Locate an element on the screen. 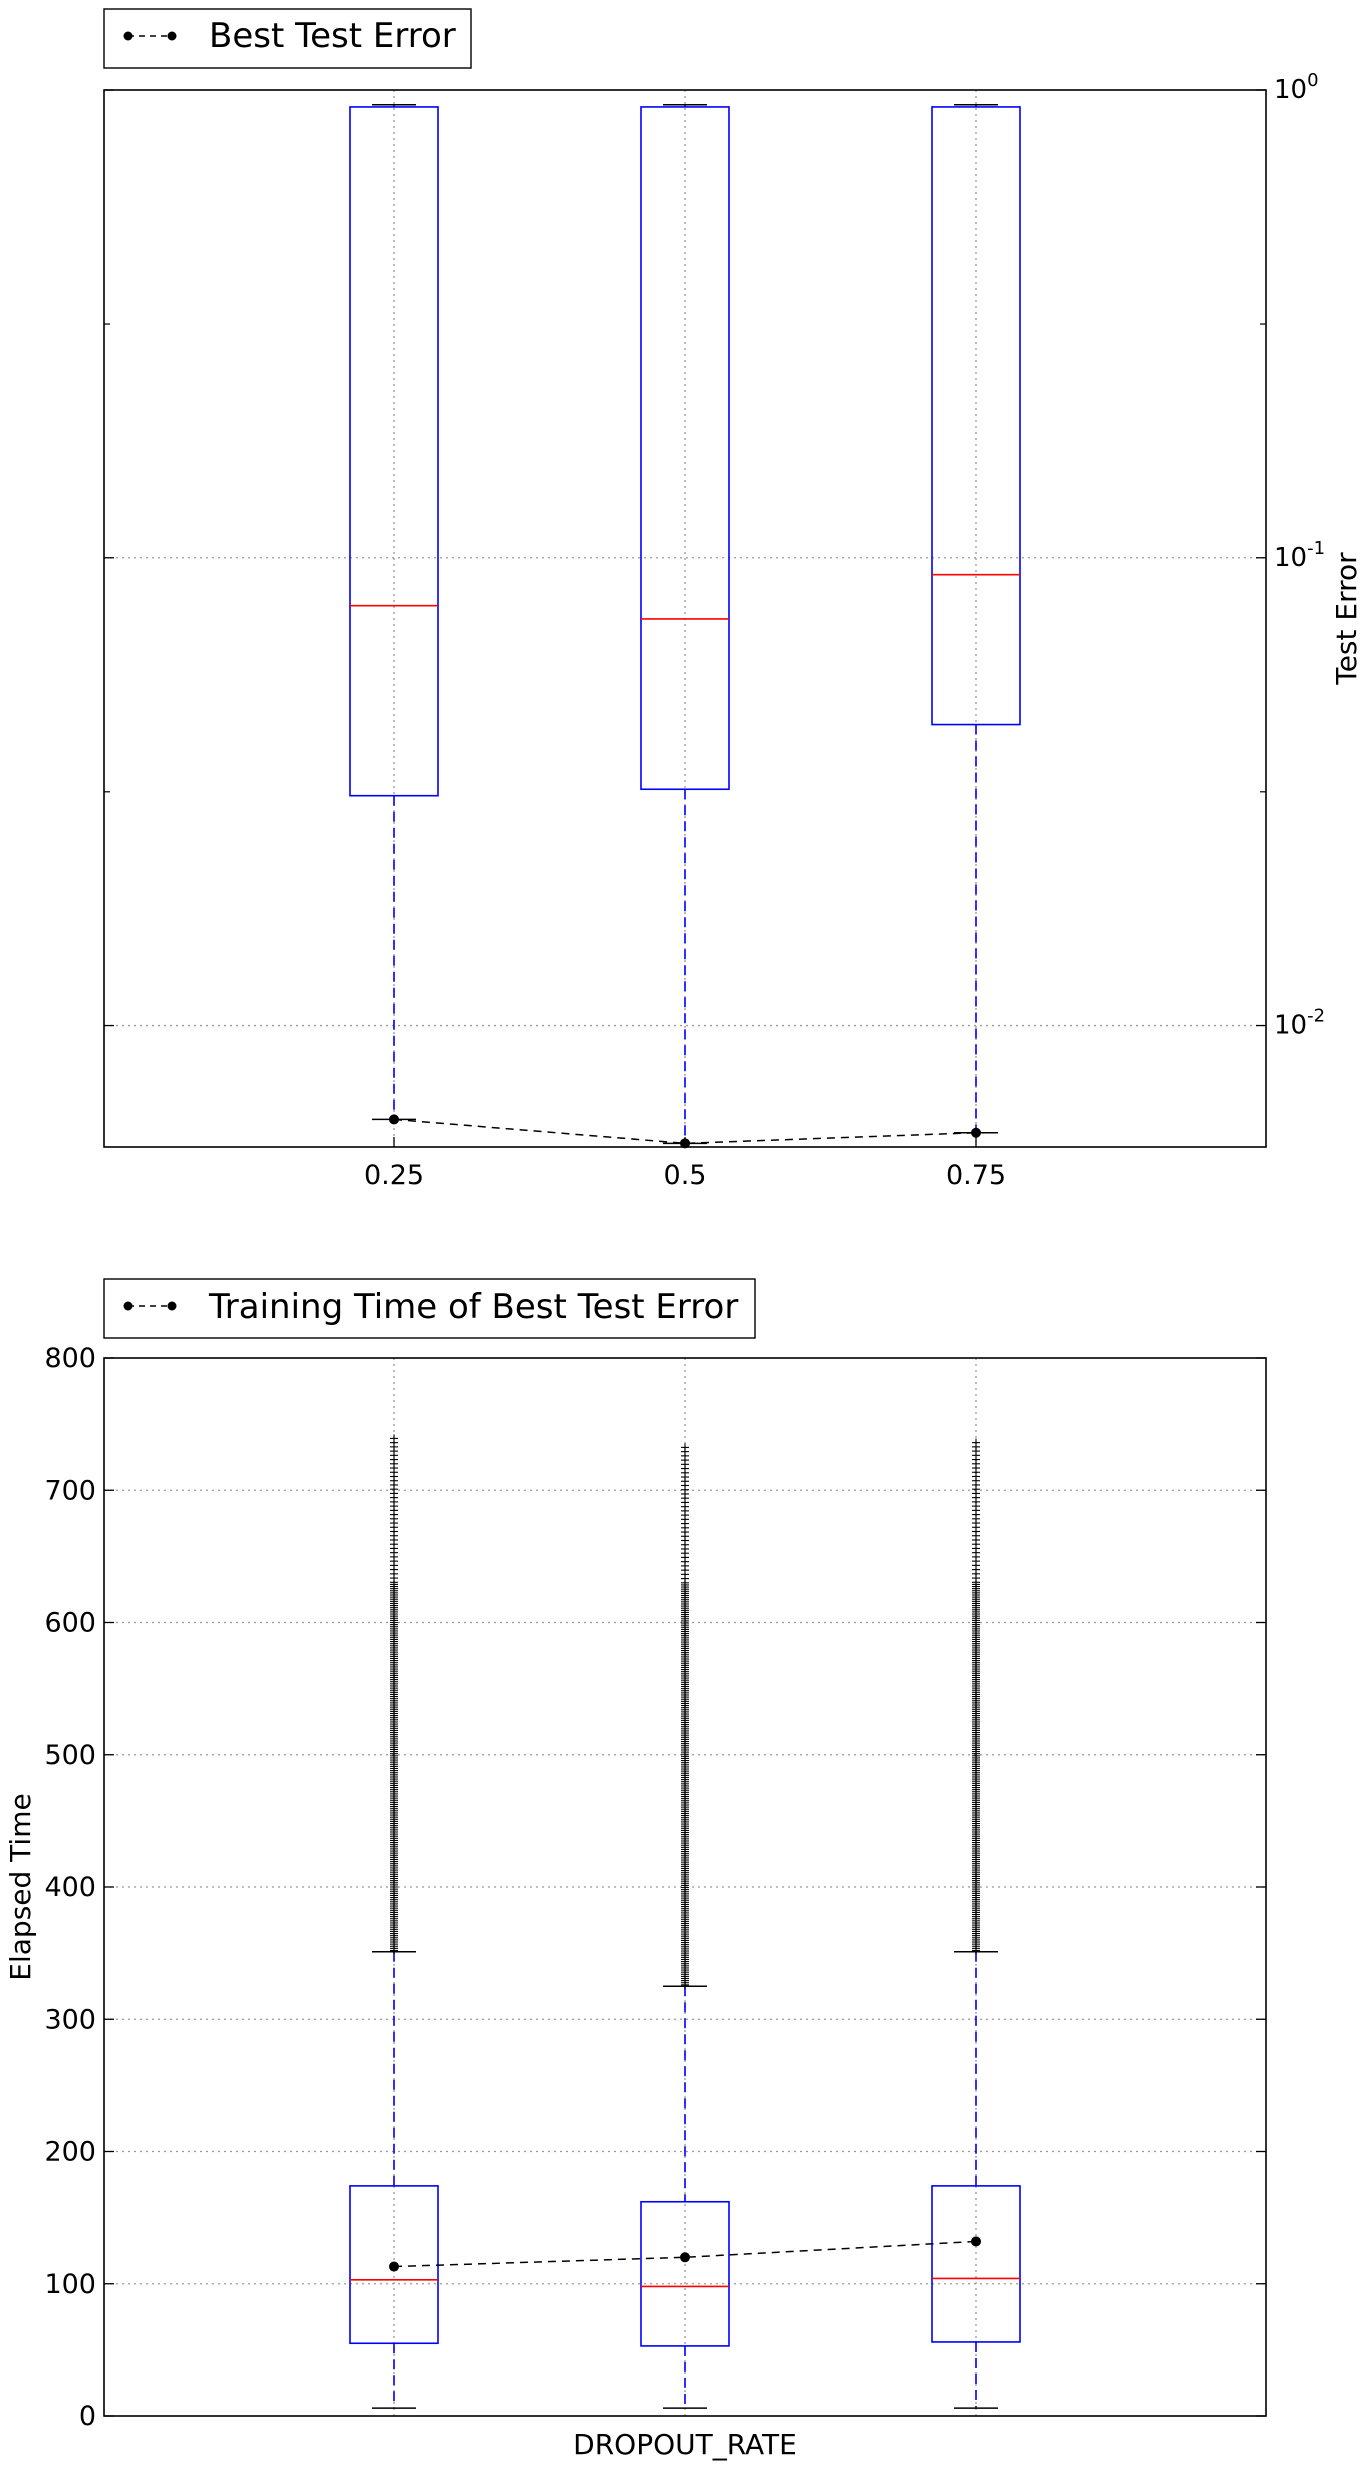 This screenshot has height=2466, width=1372. legend: Training Time of Best Test Error is located at coordinates (429, 1308).